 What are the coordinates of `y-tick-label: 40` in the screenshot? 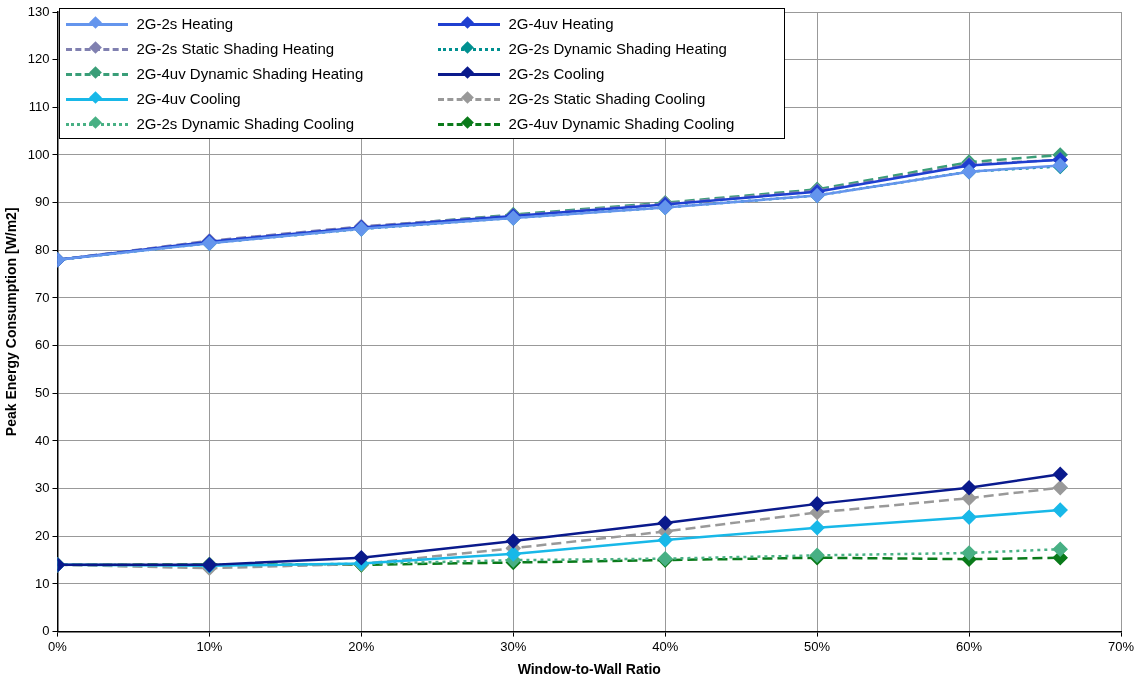 It's located at (42, 440).